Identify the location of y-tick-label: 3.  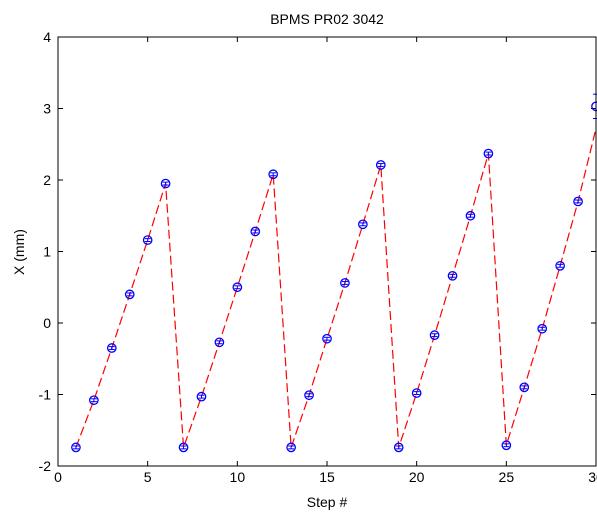
(47, 109).